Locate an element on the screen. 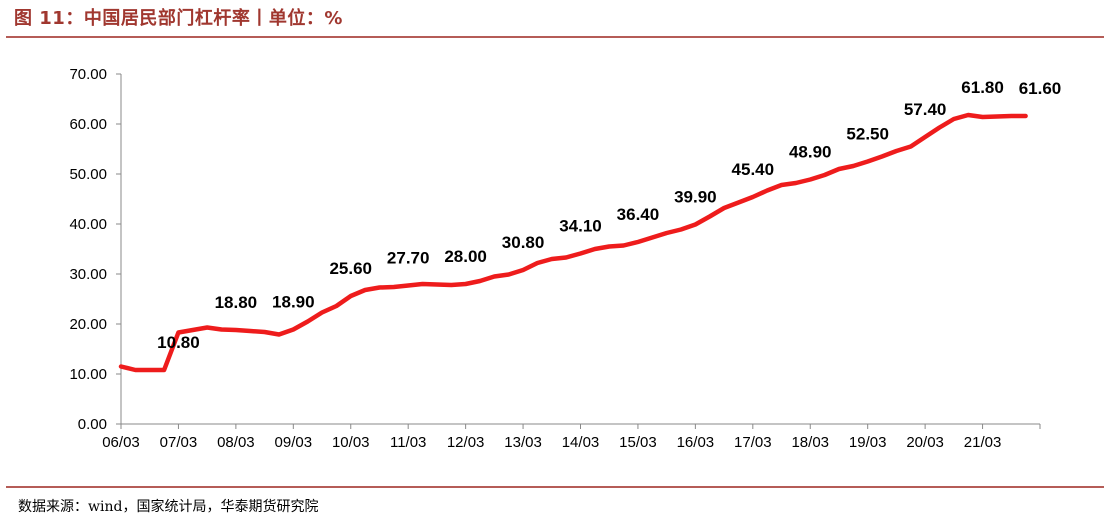 The height and width of the screenshot is (524, 1110). data-label: 39.90 is located at coordinates (695, 197).